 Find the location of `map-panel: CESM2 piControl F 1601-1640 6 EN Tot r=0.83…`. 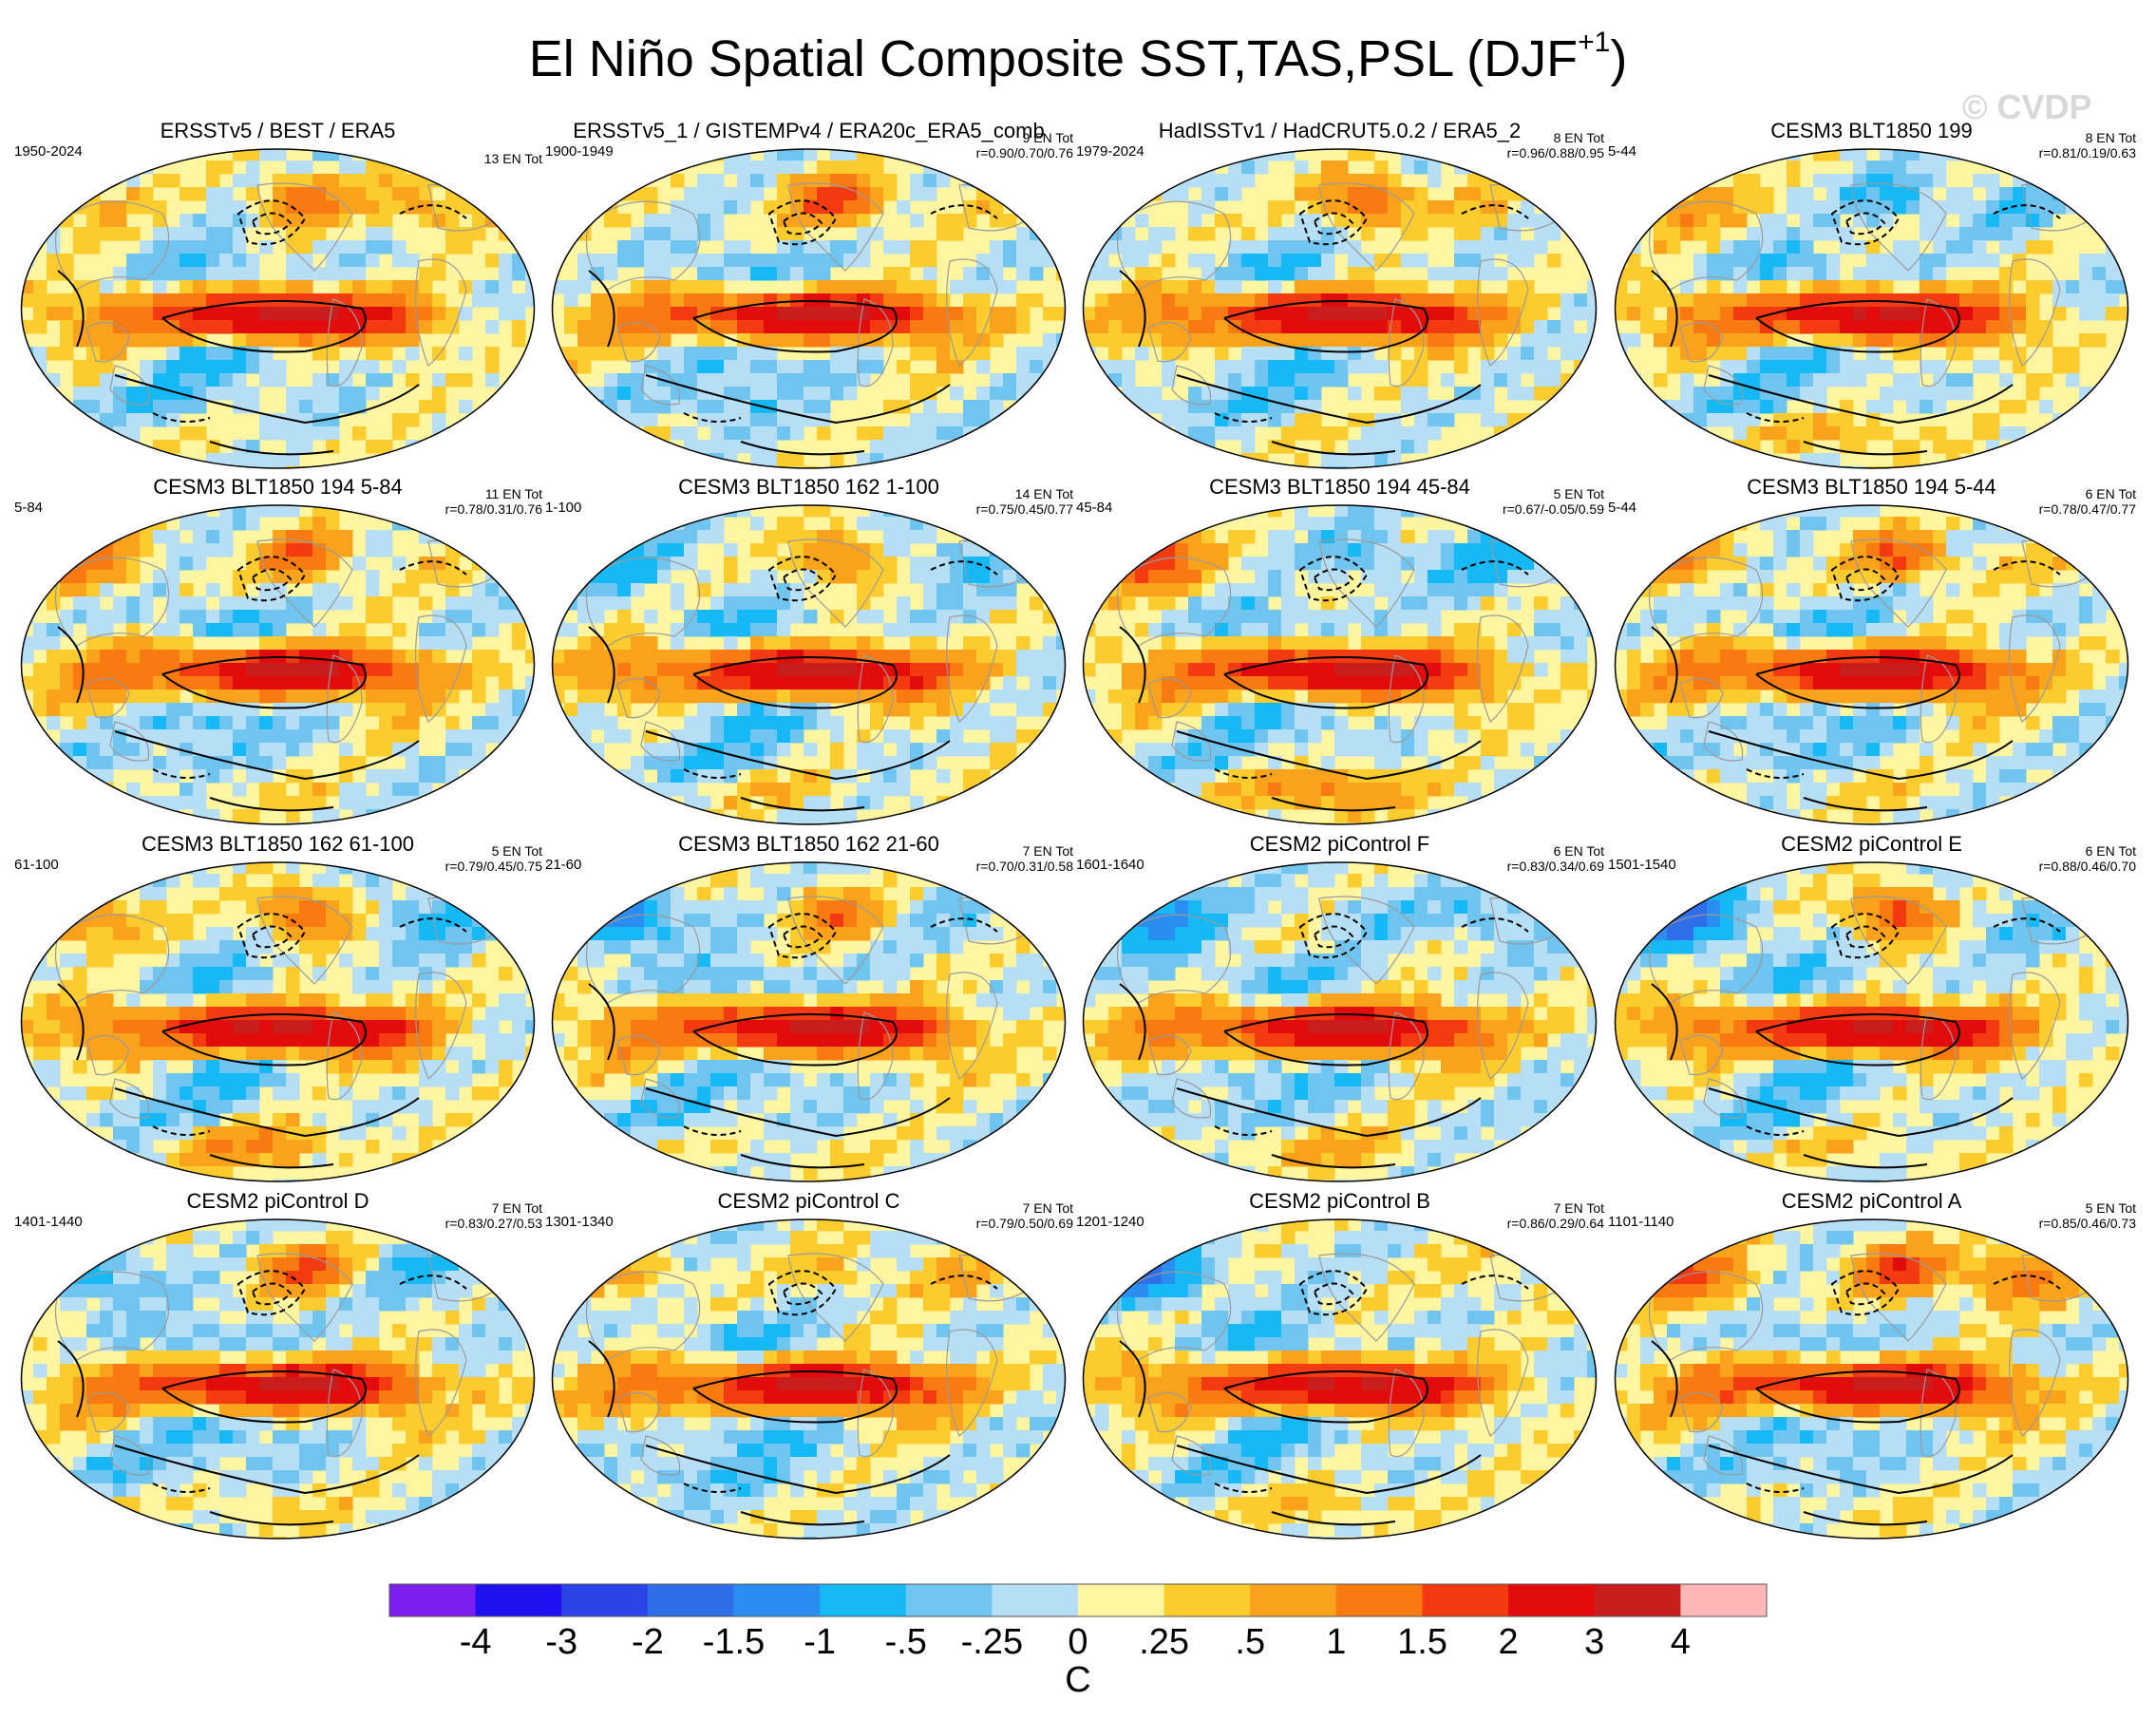

map-panel: CESM2 piControl F 1601-1640 6 EN Tot r=0.83… is located at coordinates (1339, 1010).